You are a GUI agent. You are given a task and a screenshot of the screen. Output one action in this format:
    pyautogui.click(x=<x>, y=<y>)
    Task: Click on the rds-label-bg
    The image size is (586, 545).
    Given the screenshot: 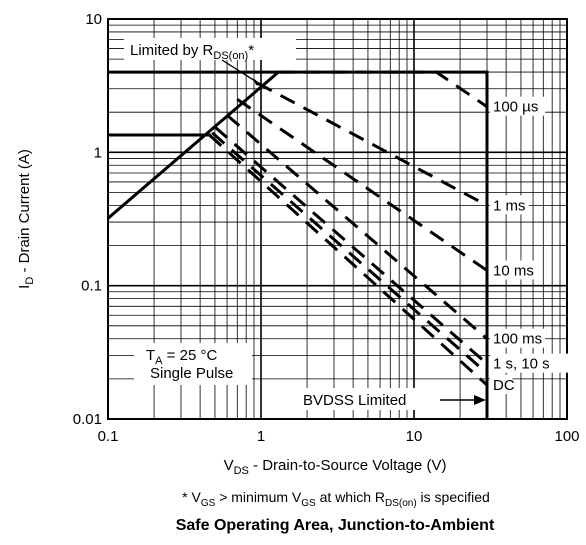 What is the action you would take?
    pyautogui.click(x=210, y=49)
    